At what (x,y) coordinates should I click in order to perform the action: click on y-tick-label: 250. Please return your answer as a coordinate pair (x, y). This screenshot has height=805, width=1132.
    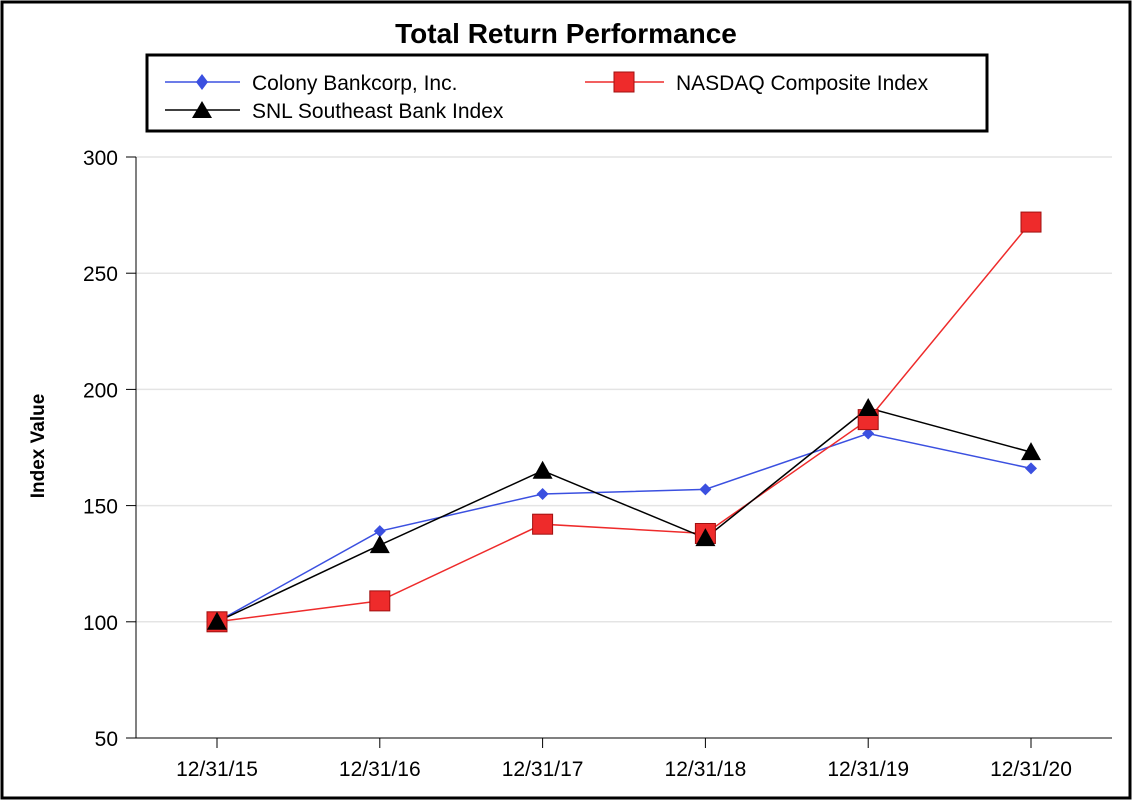
    Looking at the image, I should click on (100, 274).